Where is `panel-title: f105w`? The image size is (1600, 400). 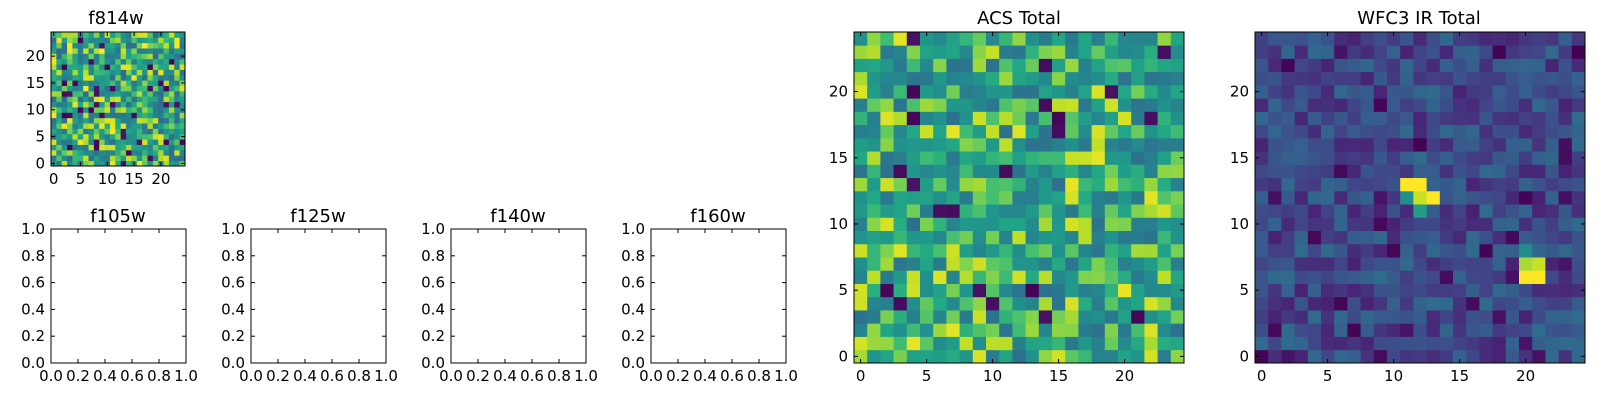 panel-title: f105w is located at coordinates (117, 216).